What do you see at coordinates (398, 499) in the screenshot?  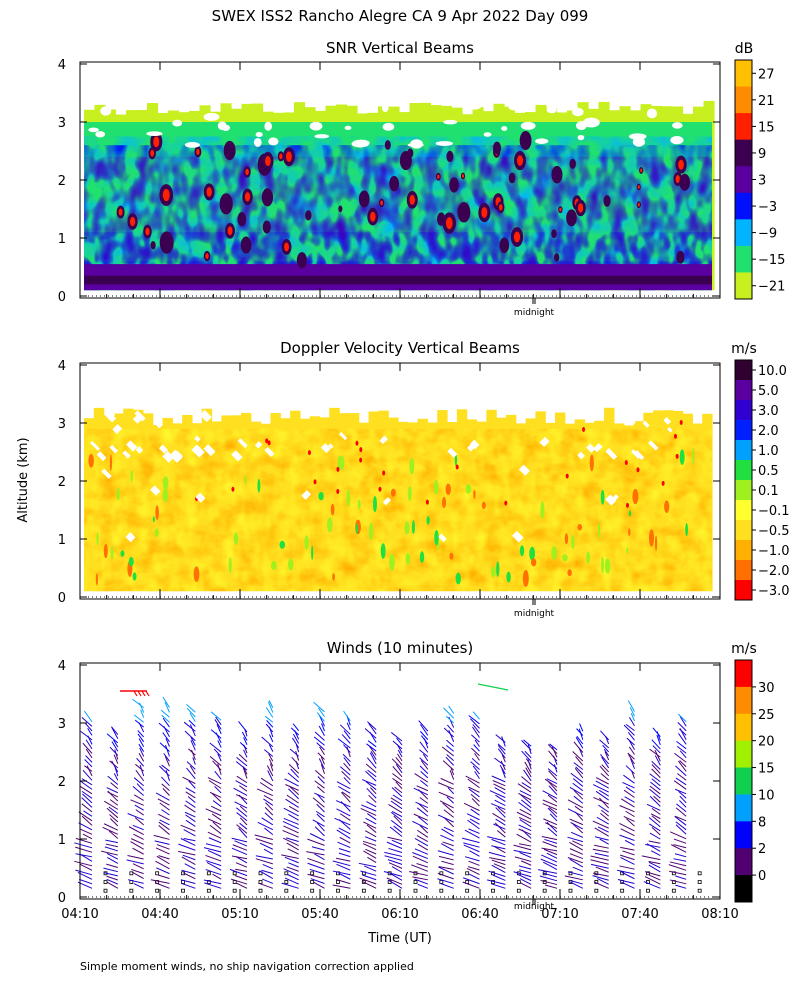 I see `doppler-field` at bounding box center [398, 499].